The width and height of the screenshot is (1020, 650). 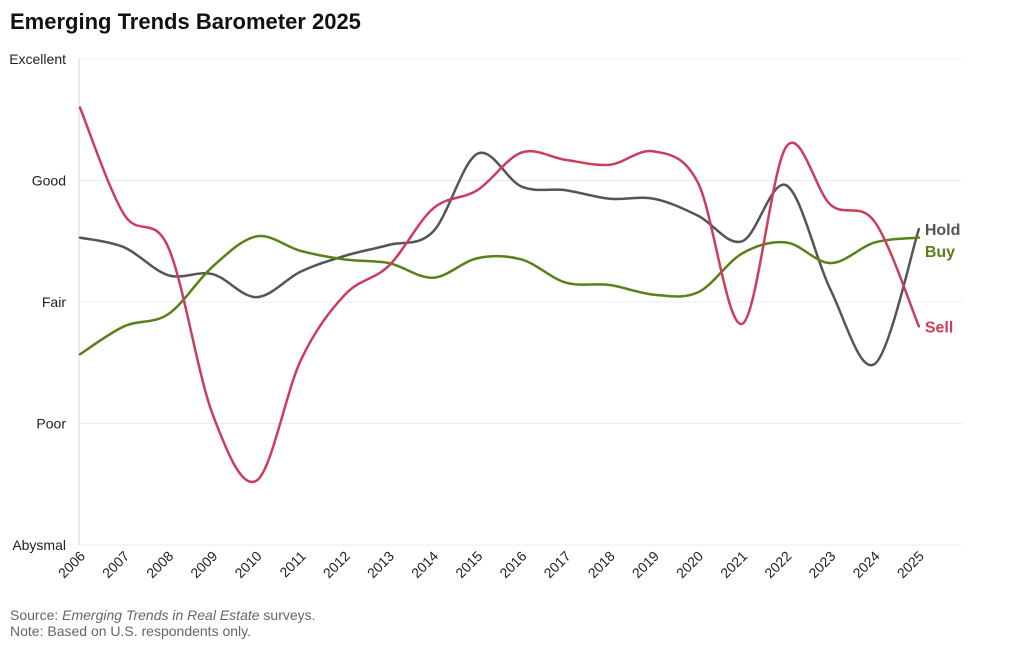 What do you see at coordinates (865, 564) in the screenshot?
I see `x-tick-label: 2024` at bounding box center [865, 564].